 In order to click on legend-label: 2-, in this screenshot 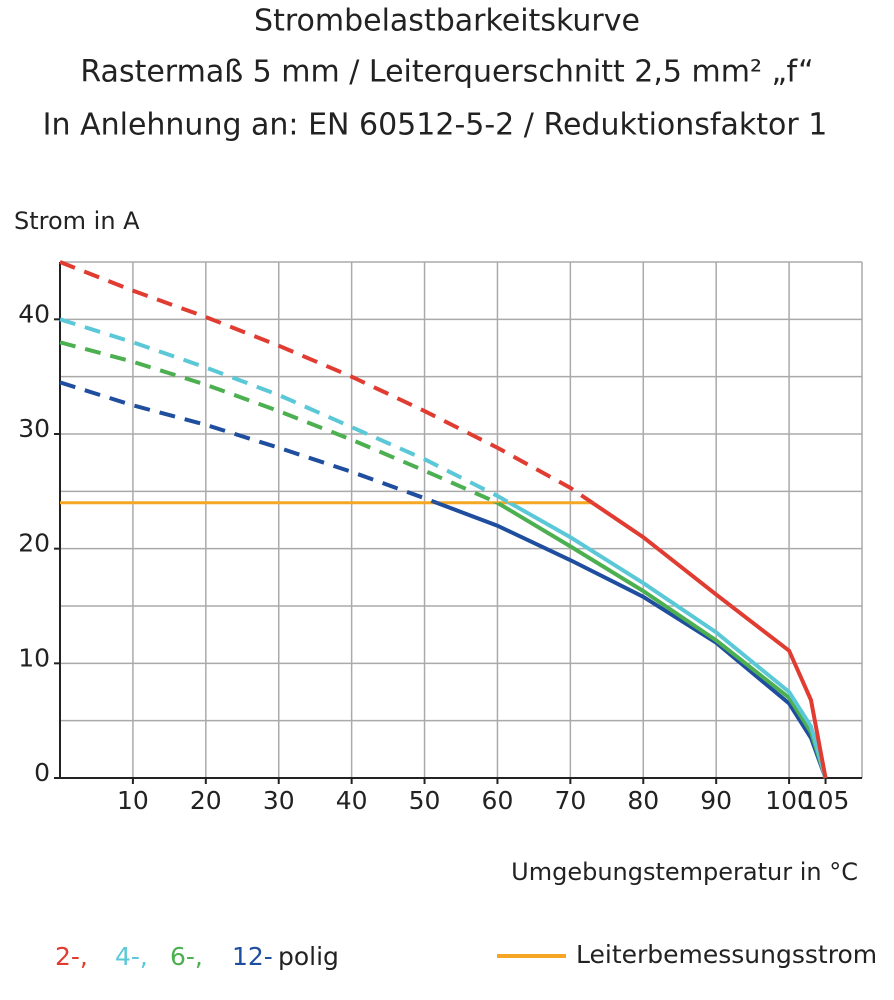, I will do `click(71, 956)`.